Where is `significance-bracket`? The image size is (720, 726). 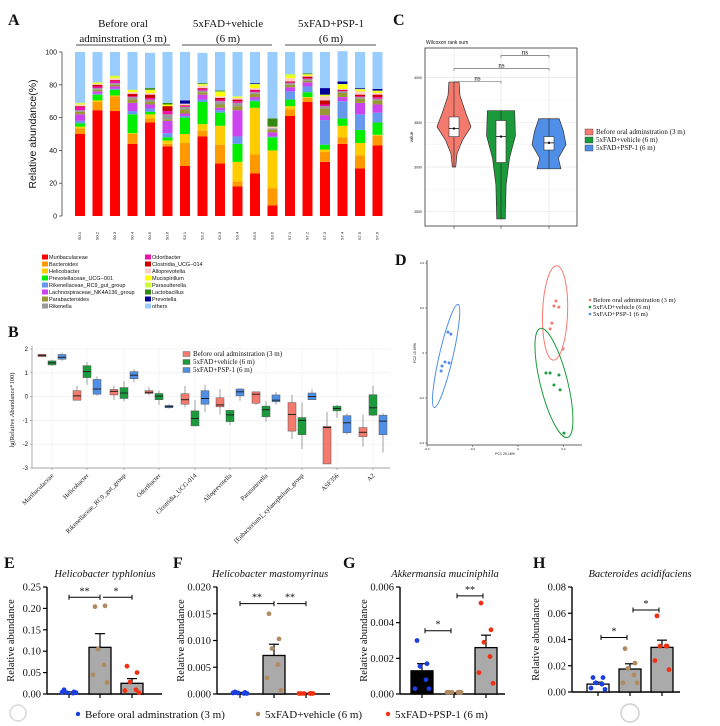
significance-bracket is located at coordinates (525, 56).